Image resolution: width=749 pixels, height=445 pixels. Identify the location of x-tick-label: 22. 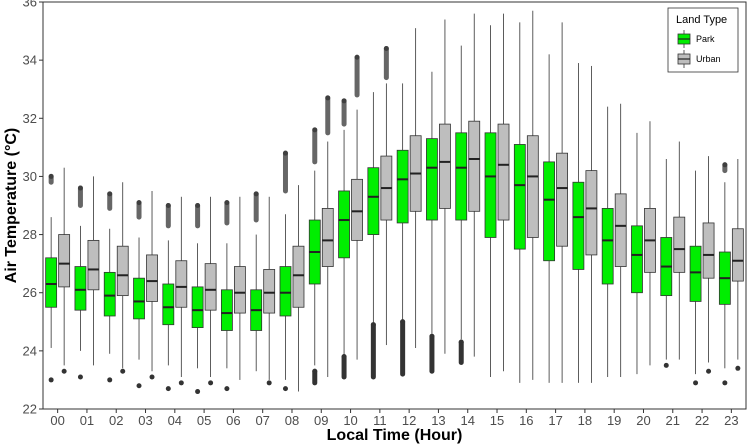
(702, 420).